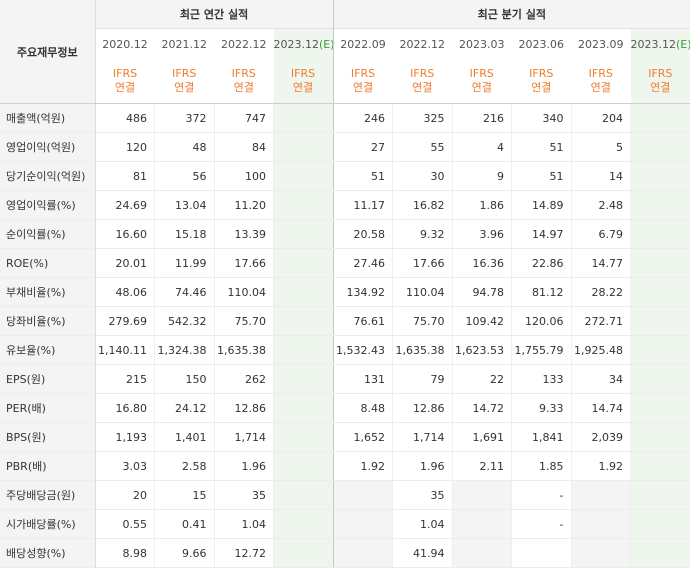 Image resolution: width=700 pixels, height=568 pixels. What do you see at coordinates (124, 321) in the screenshot?
I see `value-cell: 279.69` at bounding box center [124, 321].